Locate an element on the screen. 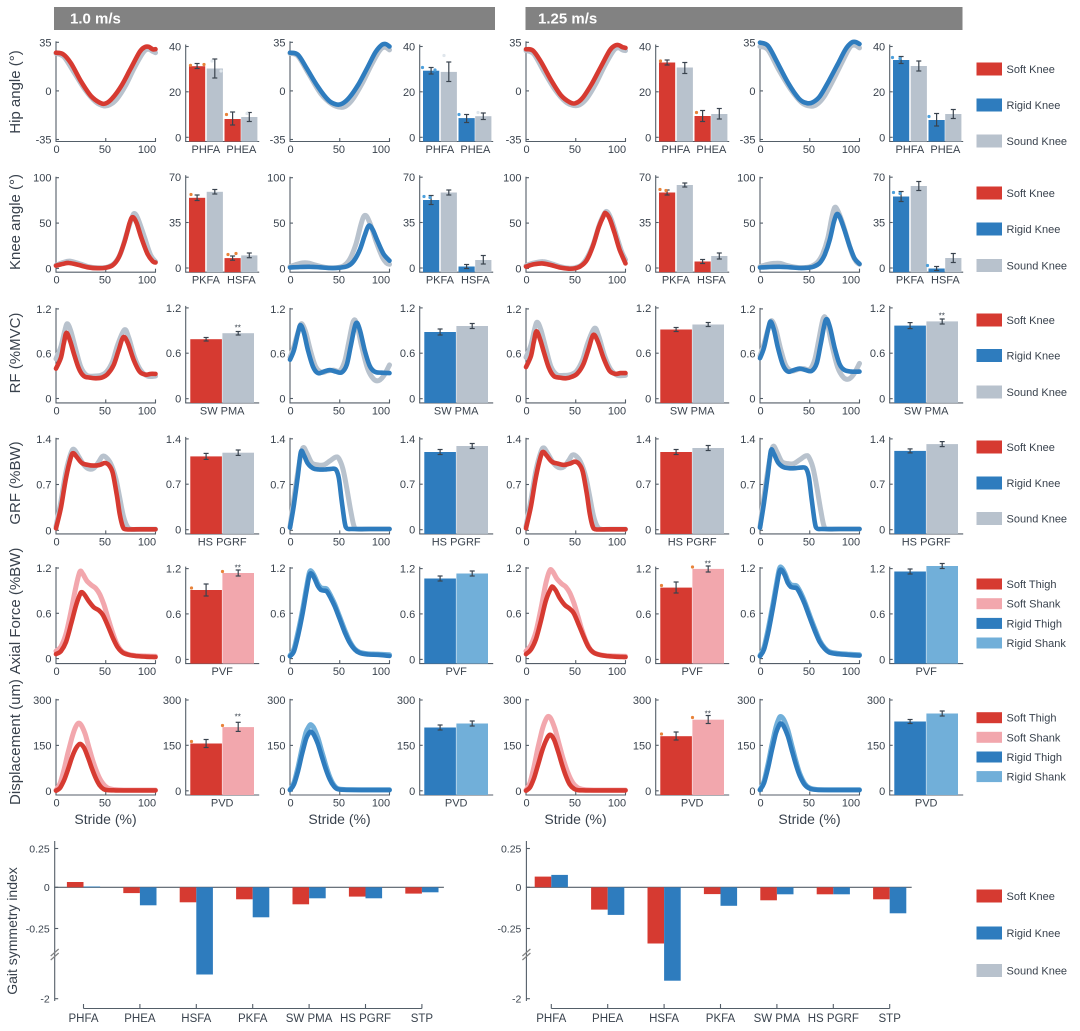 The height and width of the screenshot is (1031, 1080). svg-text: Soft Shank is located at coordinates (1034, 605).